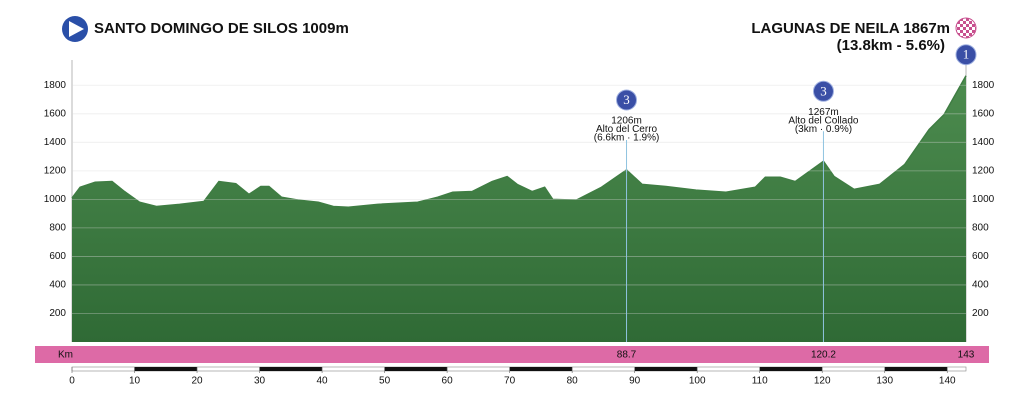 Image resolution: width=1024 pixels, height=411 pixels. Describe the element at coordinates (573, 381) in the screenshot. I see `x-tick-label: 80` at that location.